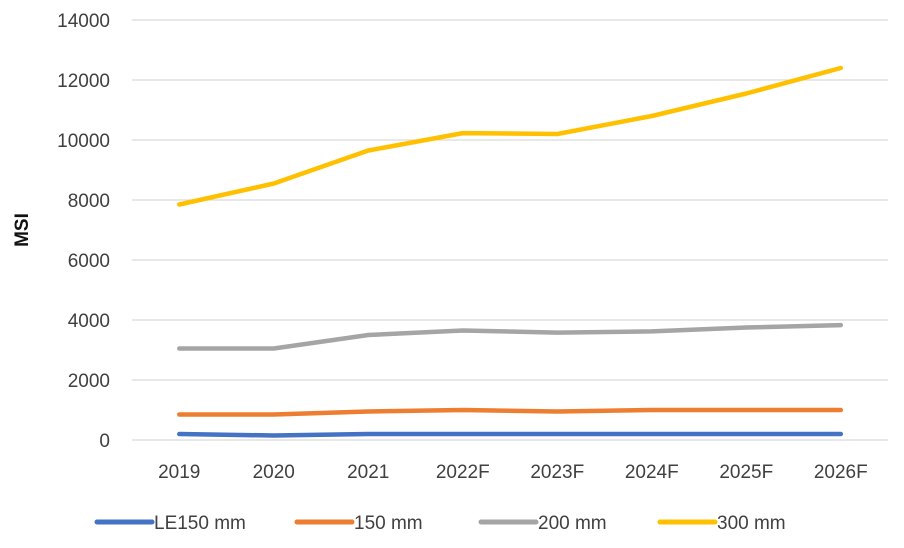 The height and width of the screenshot is (548, 904). I want to click on y-tick-label: 14000, so click(83, 21).